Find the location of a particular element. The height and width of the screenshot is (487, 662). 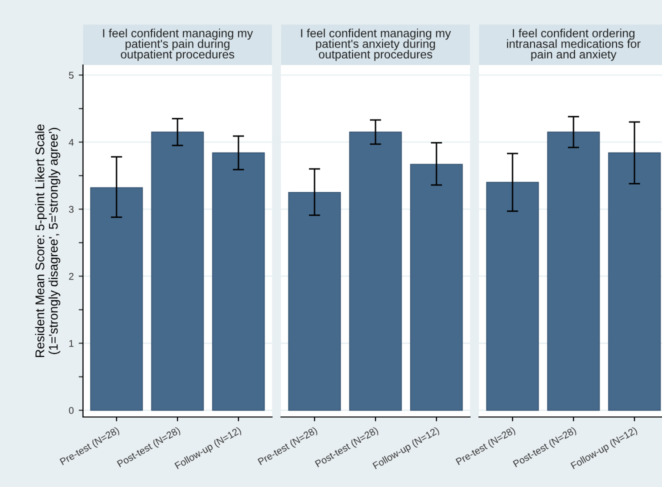

y-axis-title: Resident Mean Score: 5-point Likert Scale (1='strongly disagree', 5='strongly agree') is located at coordinates (47, 241).